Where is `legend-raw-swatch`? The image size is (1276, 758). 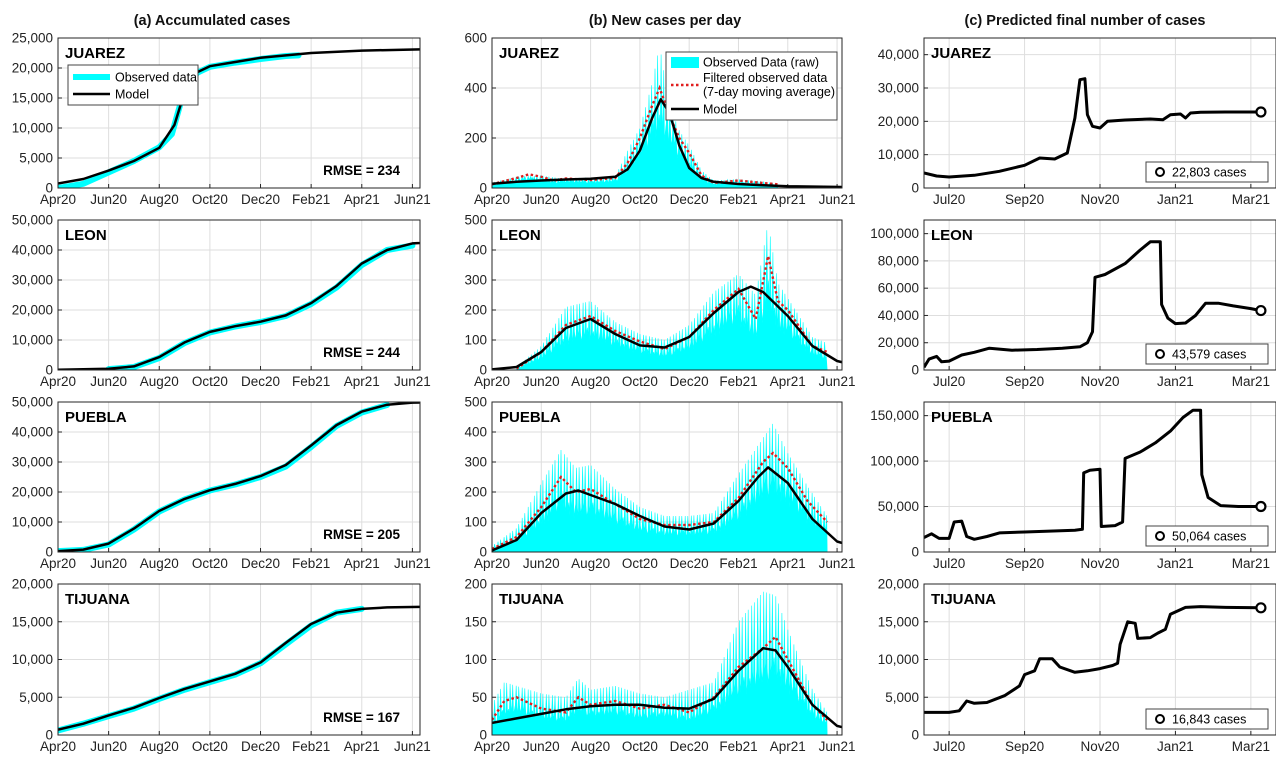 legend-raw-swatch is located at coordinates (685, 62).